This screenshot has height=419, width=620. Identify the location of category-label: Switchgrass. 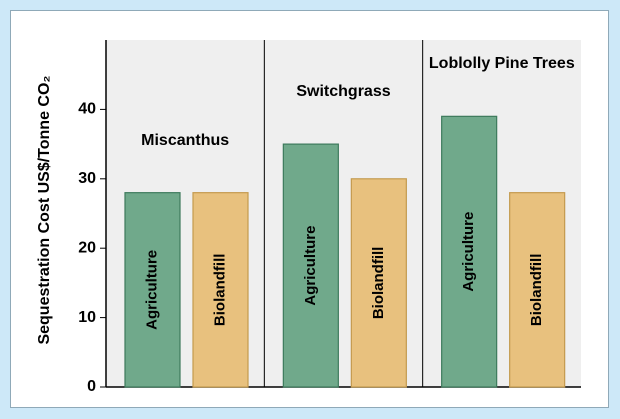
(343, 92).